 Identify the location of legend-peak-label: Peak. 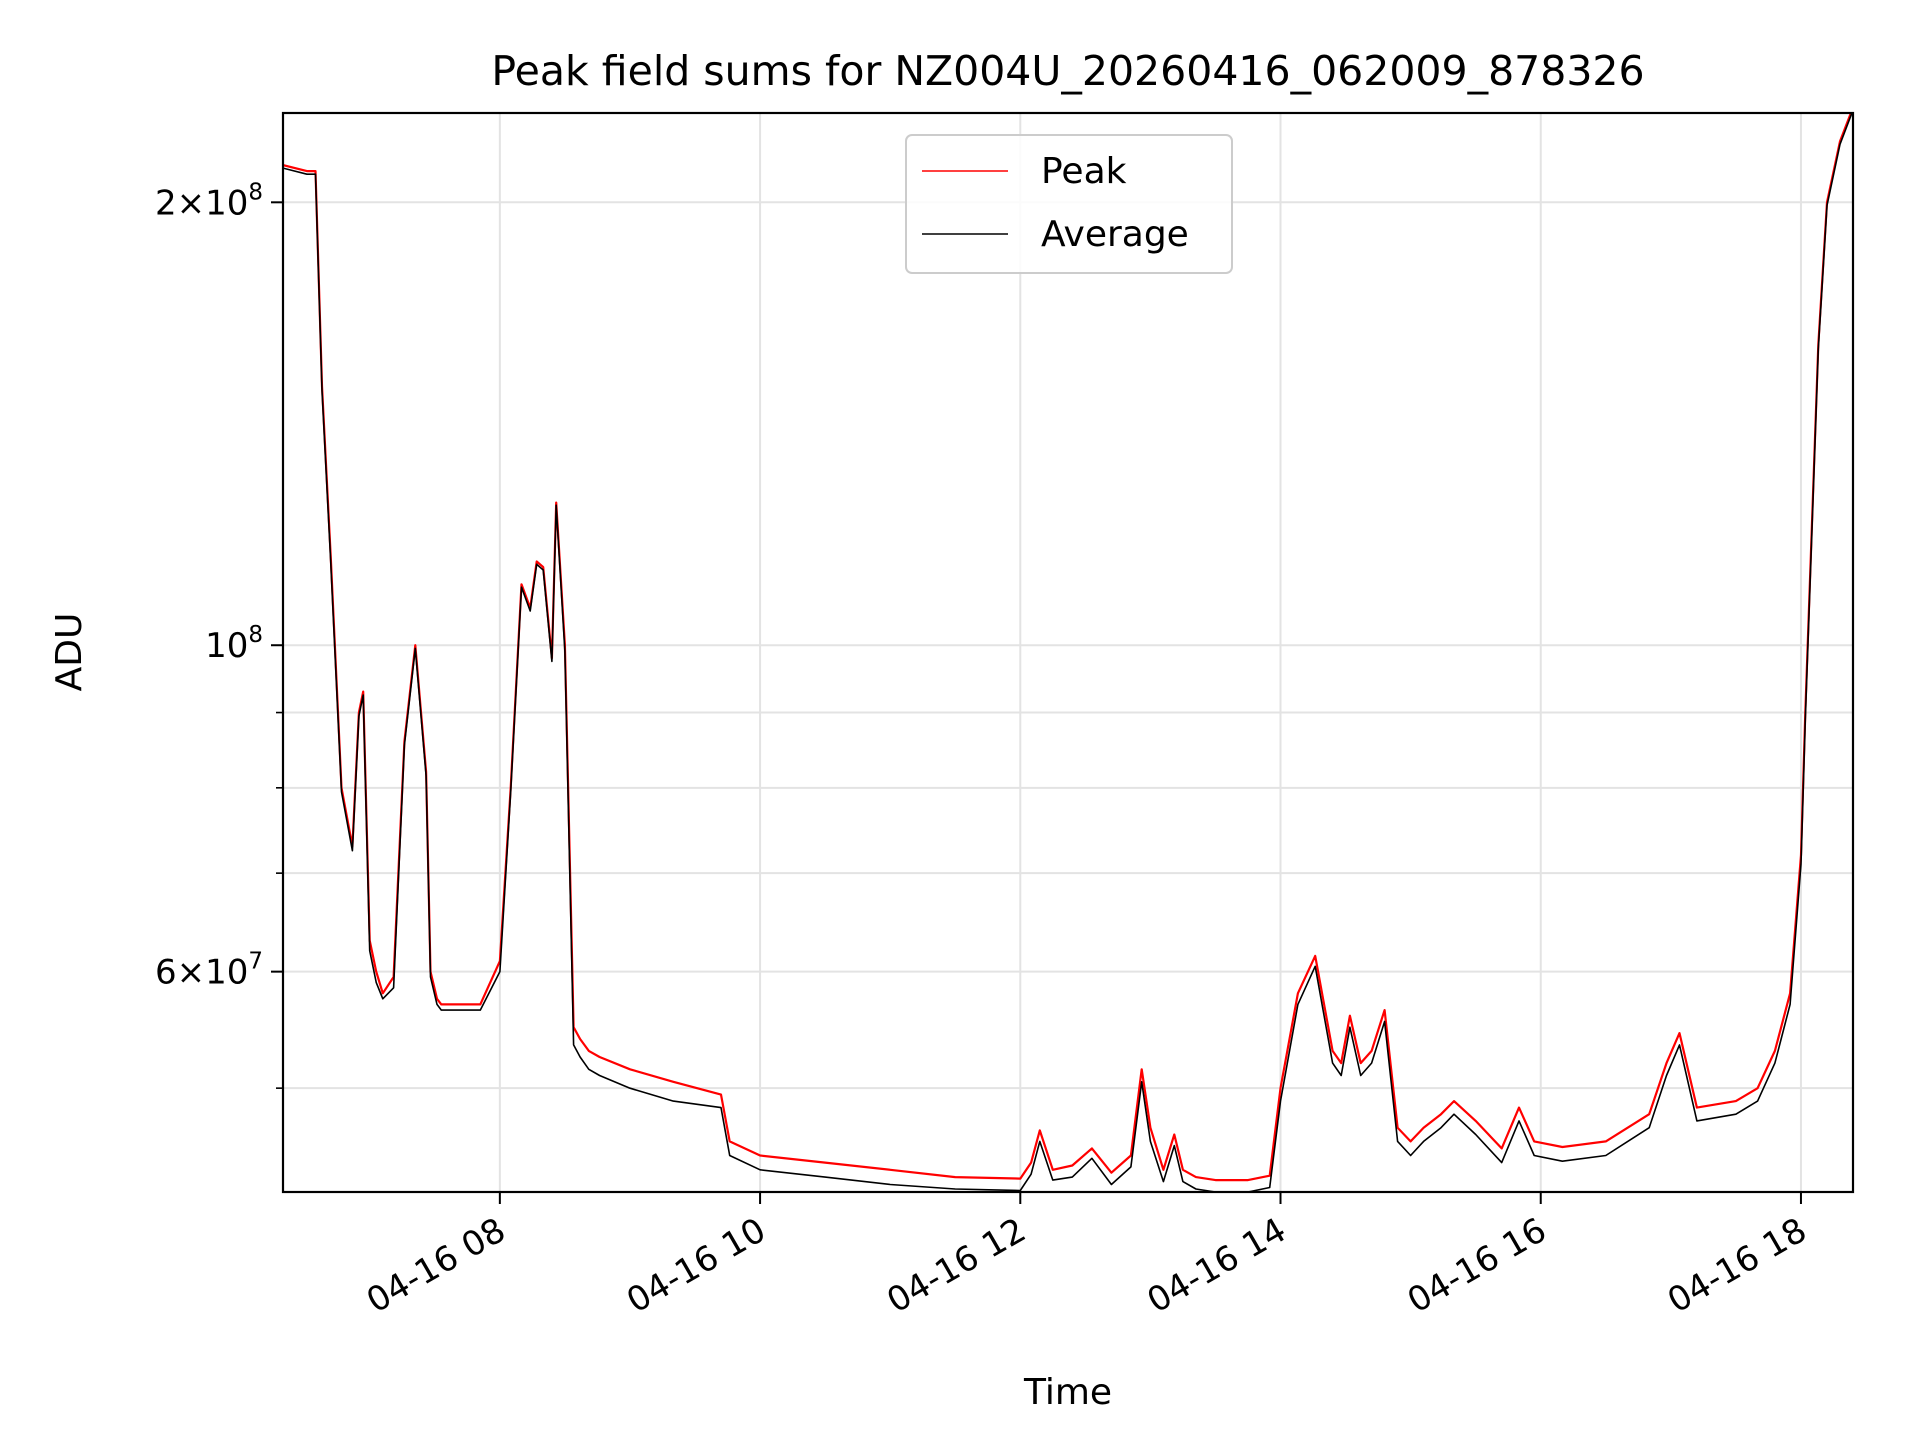
(1084, 171).